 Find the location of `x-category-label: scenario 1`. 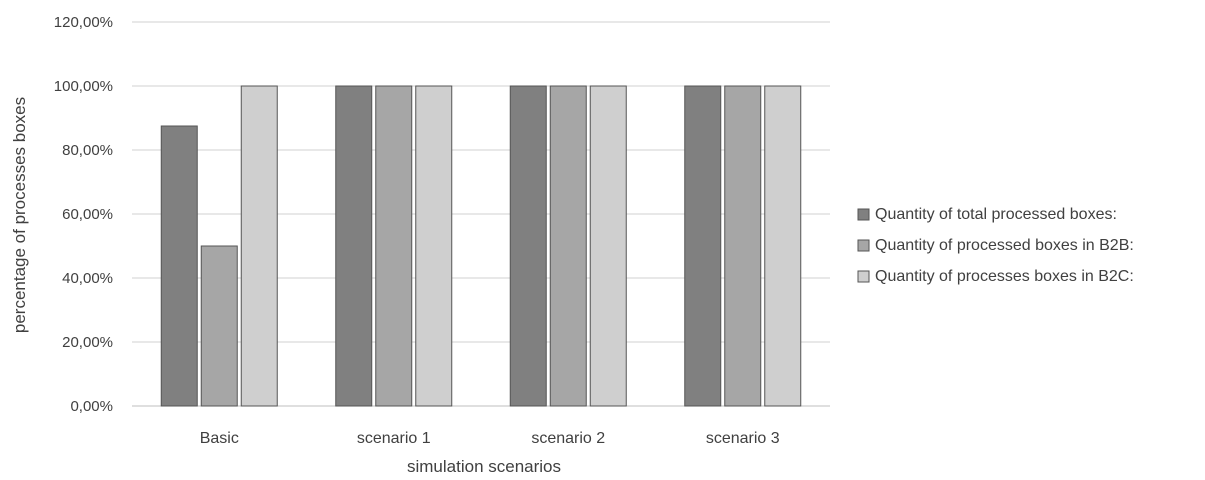

x-category-label: scenario 1 is located at coordinates (394, 438).